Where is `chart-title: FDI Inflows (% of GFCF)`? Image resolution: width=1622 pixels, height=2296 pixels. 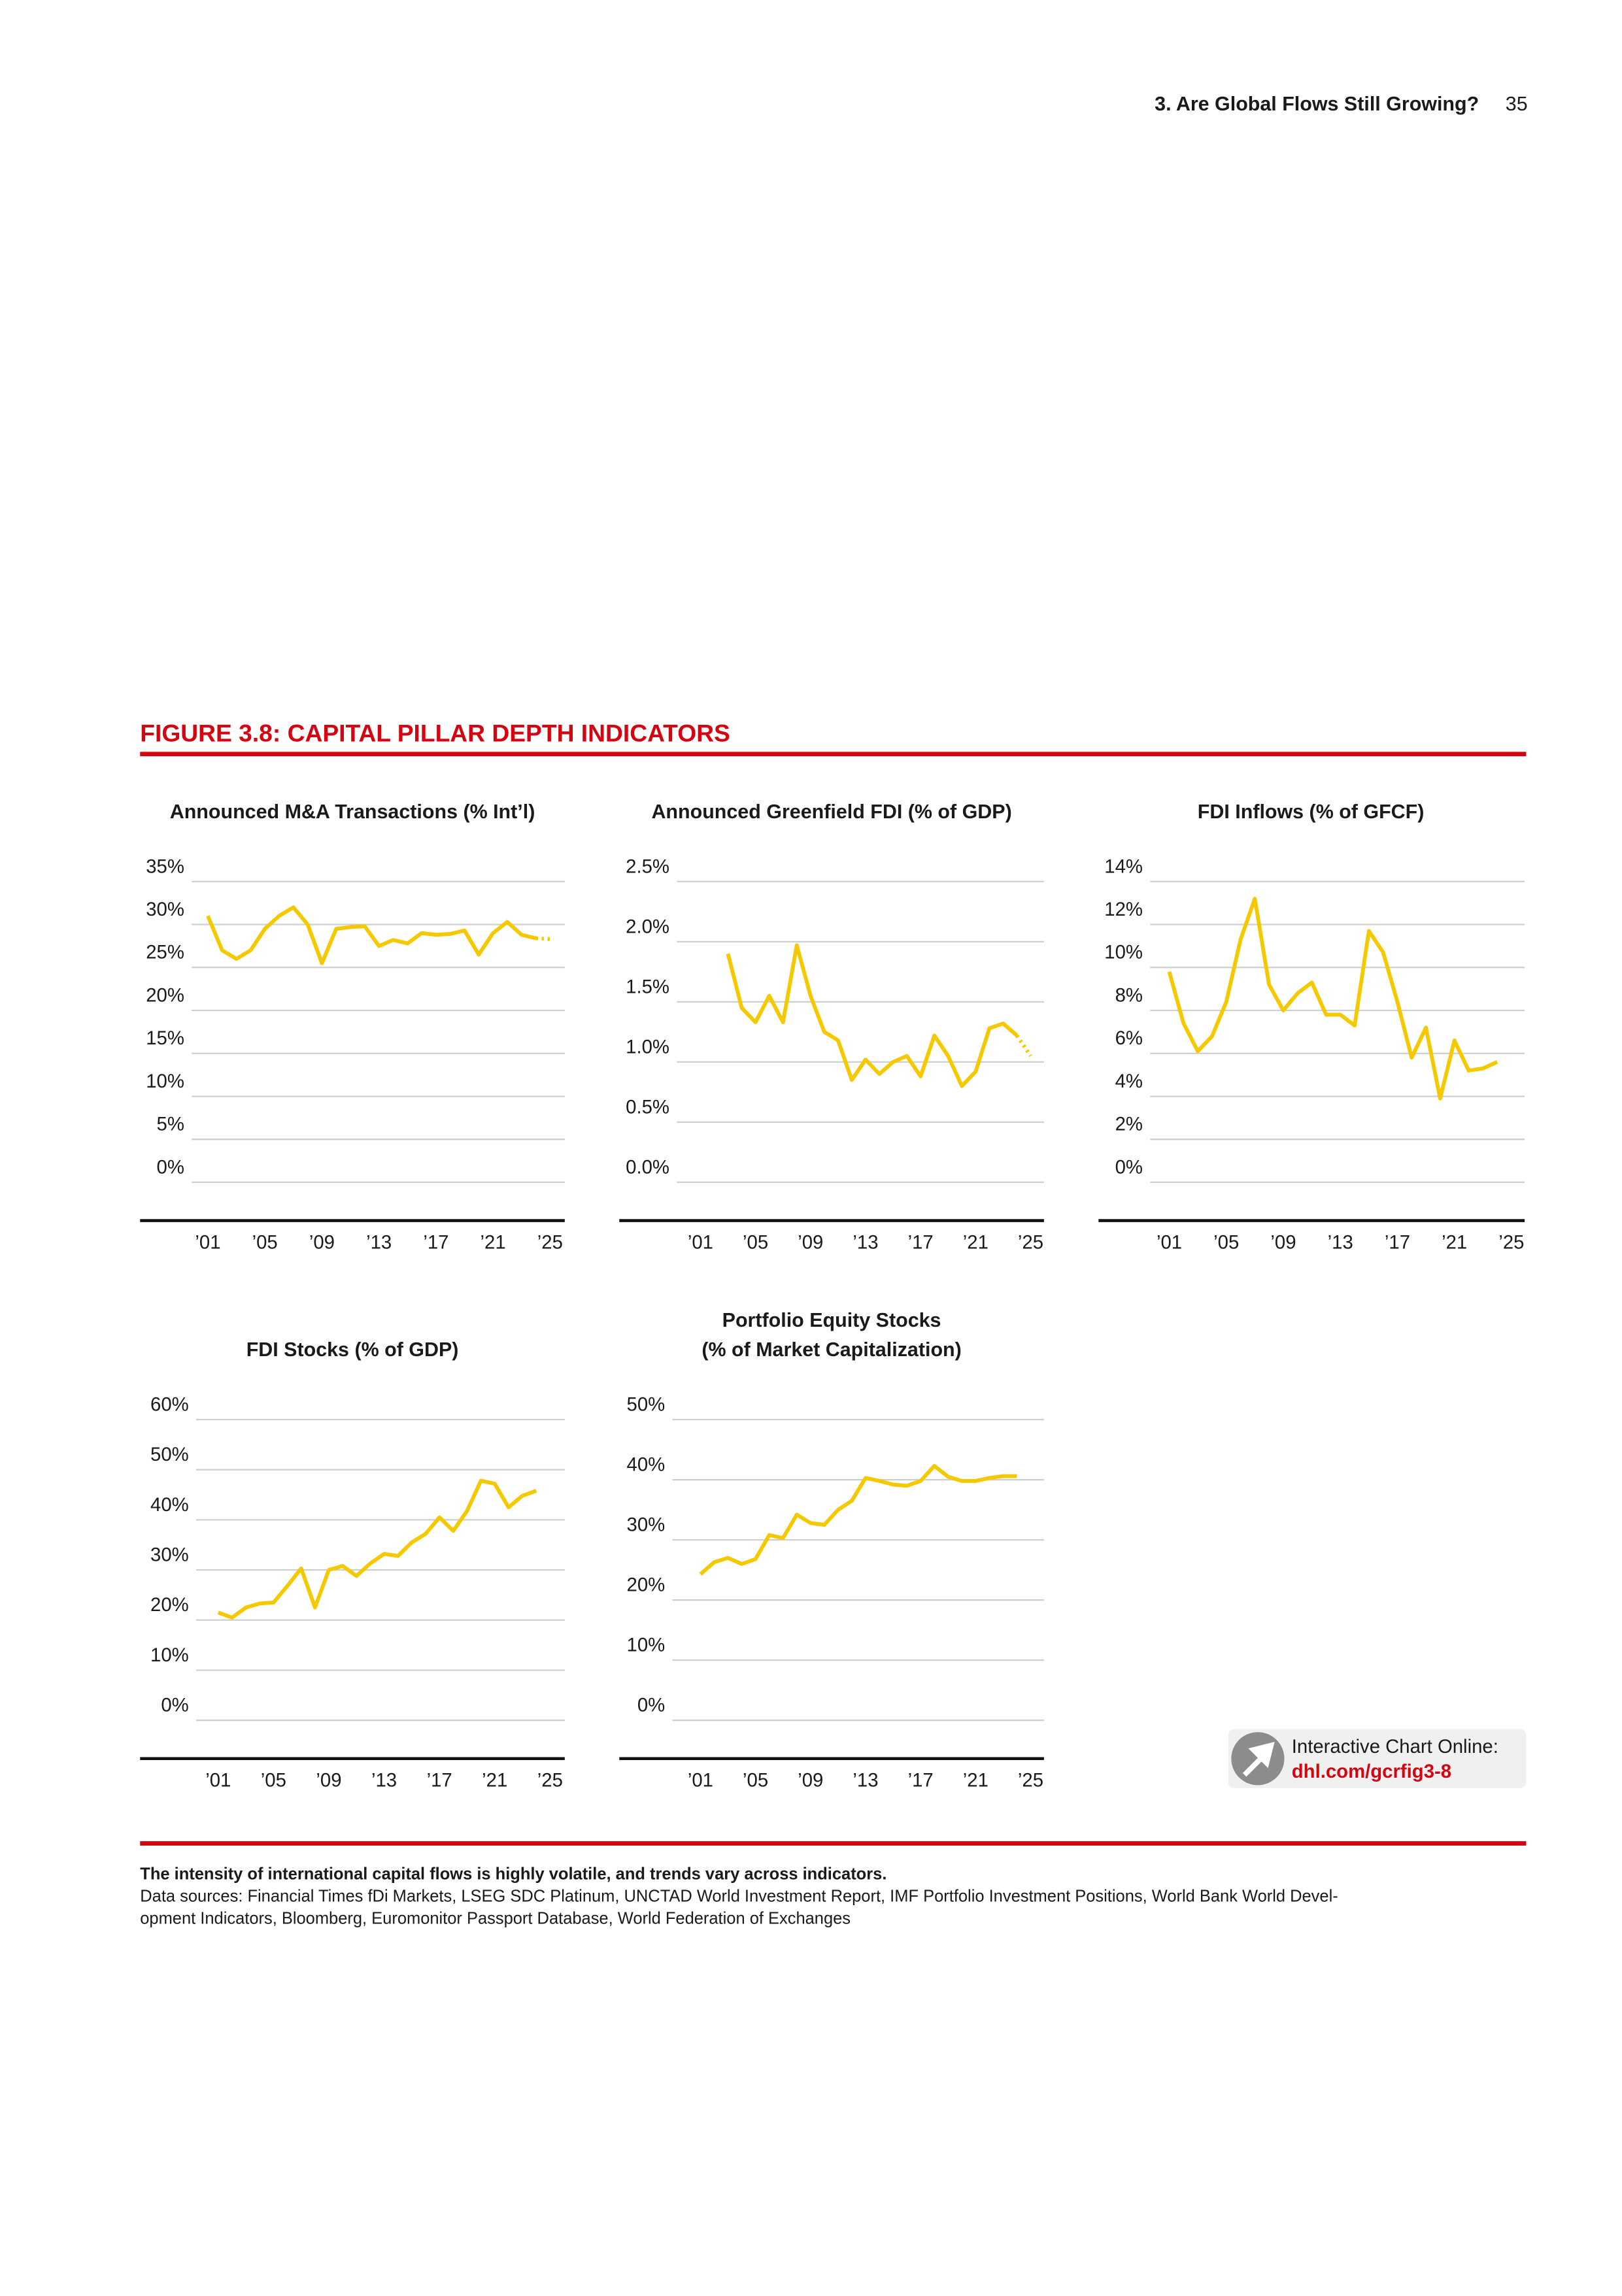
chart-title: FDI Inflows (% of GFCF) is located at coordinates (1311, 812).